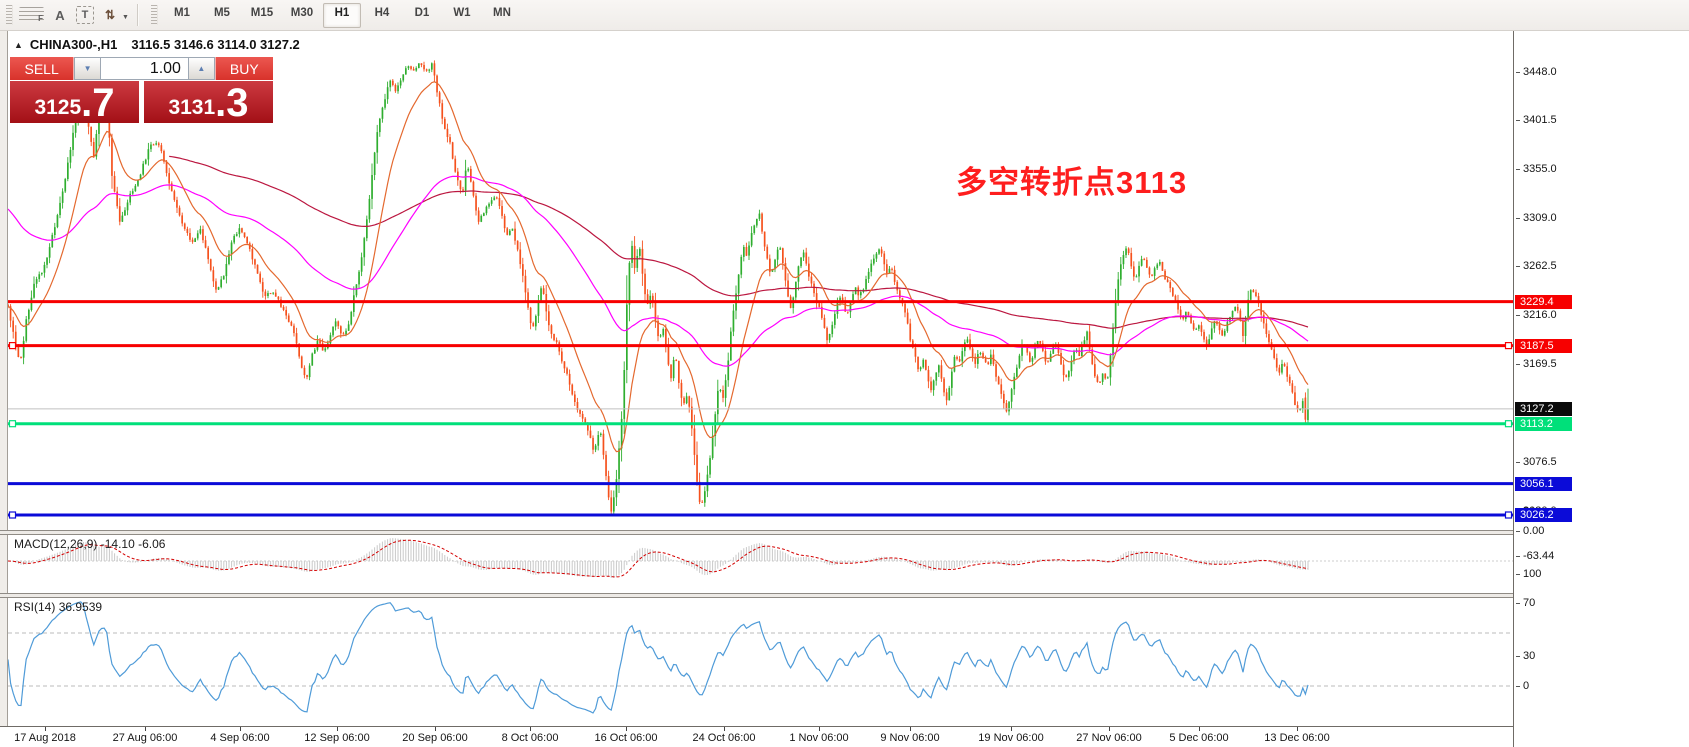 The width and height of the screenshot is (1689, 747). What do you see at coordinates (1543, 423) in the screenshot?
I see `price-tag-3113.2: 3113.2` at bounding box center [1543, 423].